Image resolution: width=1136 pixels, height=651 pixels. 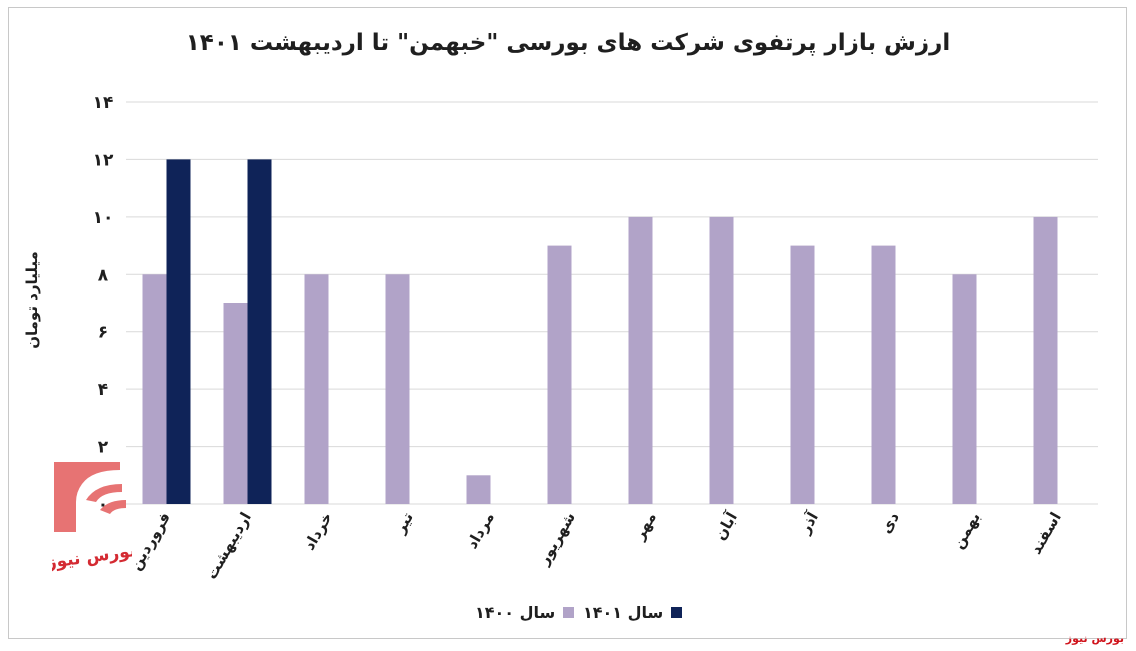 I want to click on legend-item-1401: سال ۱۴۰۱, so click(x=633, y=612).